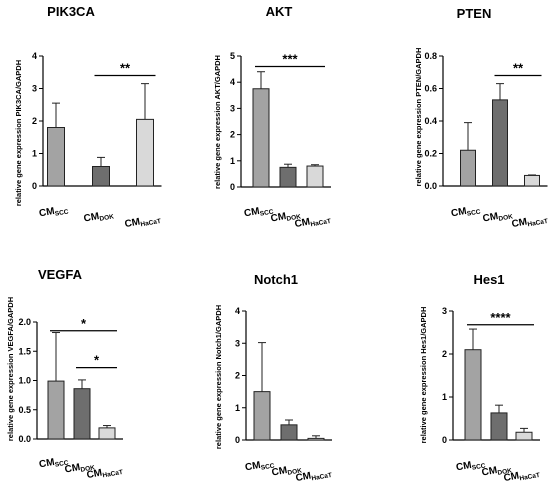 Image resolution: width=550 pixels, height=491 pixels. I want to click on y-tick-label: 1.5, so click(24, 351).